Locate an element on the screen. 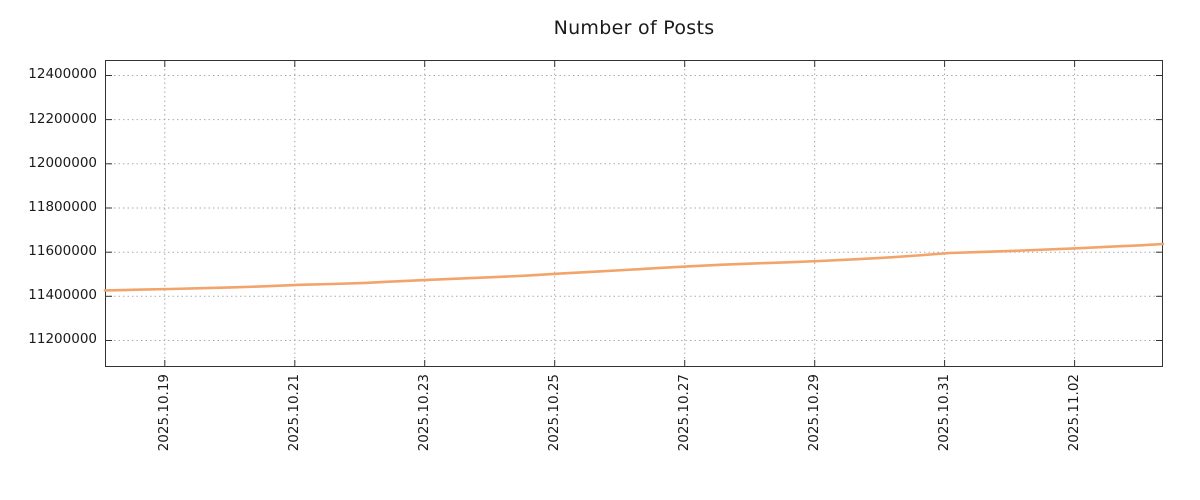  x-tick-label: 2025.10.23 is located at coordinates (423, 413).